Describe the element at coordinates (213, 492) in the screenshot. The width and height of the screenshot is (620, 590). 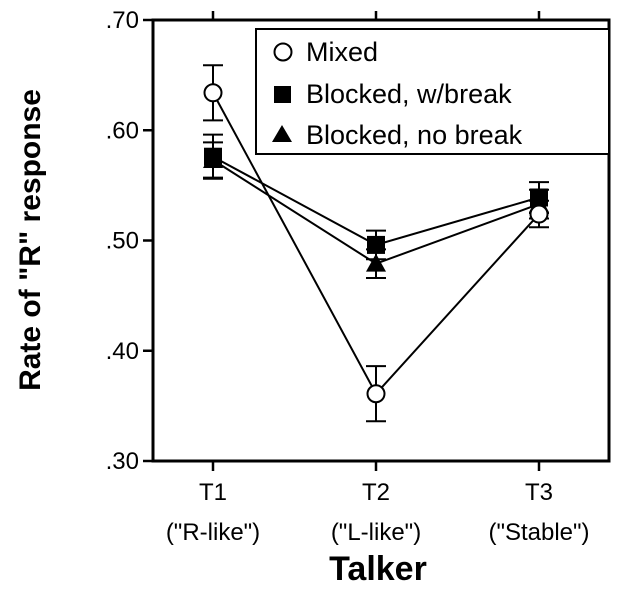
I see `x-tick-label: T1` at that location.